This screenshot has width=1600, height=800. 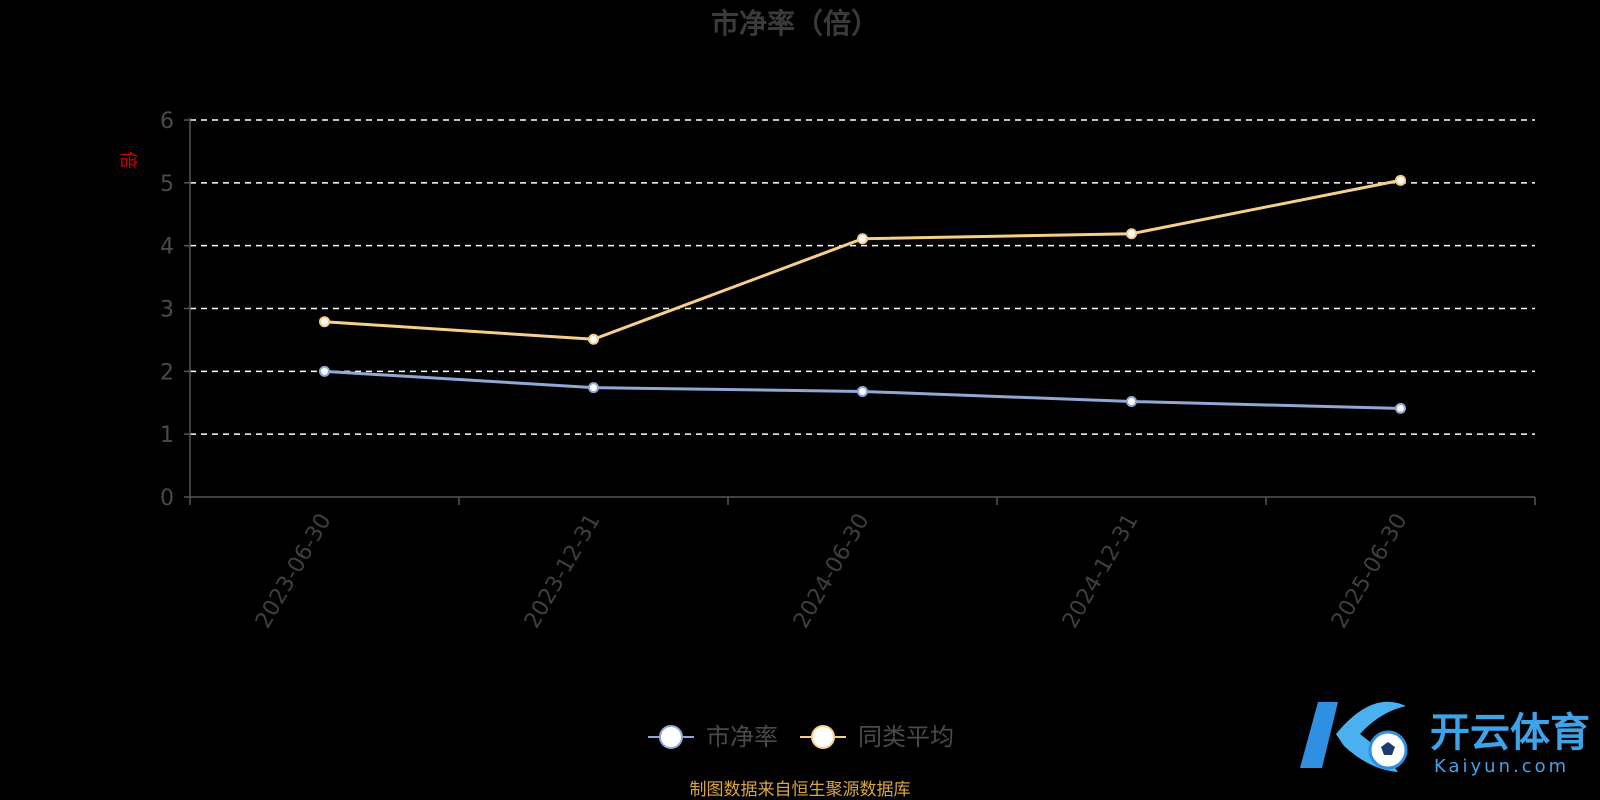 What do you see at coordinates (167, 184) in the screenshot?
I see `y-tick-label-5: 5` at bounding box center [167, 184].